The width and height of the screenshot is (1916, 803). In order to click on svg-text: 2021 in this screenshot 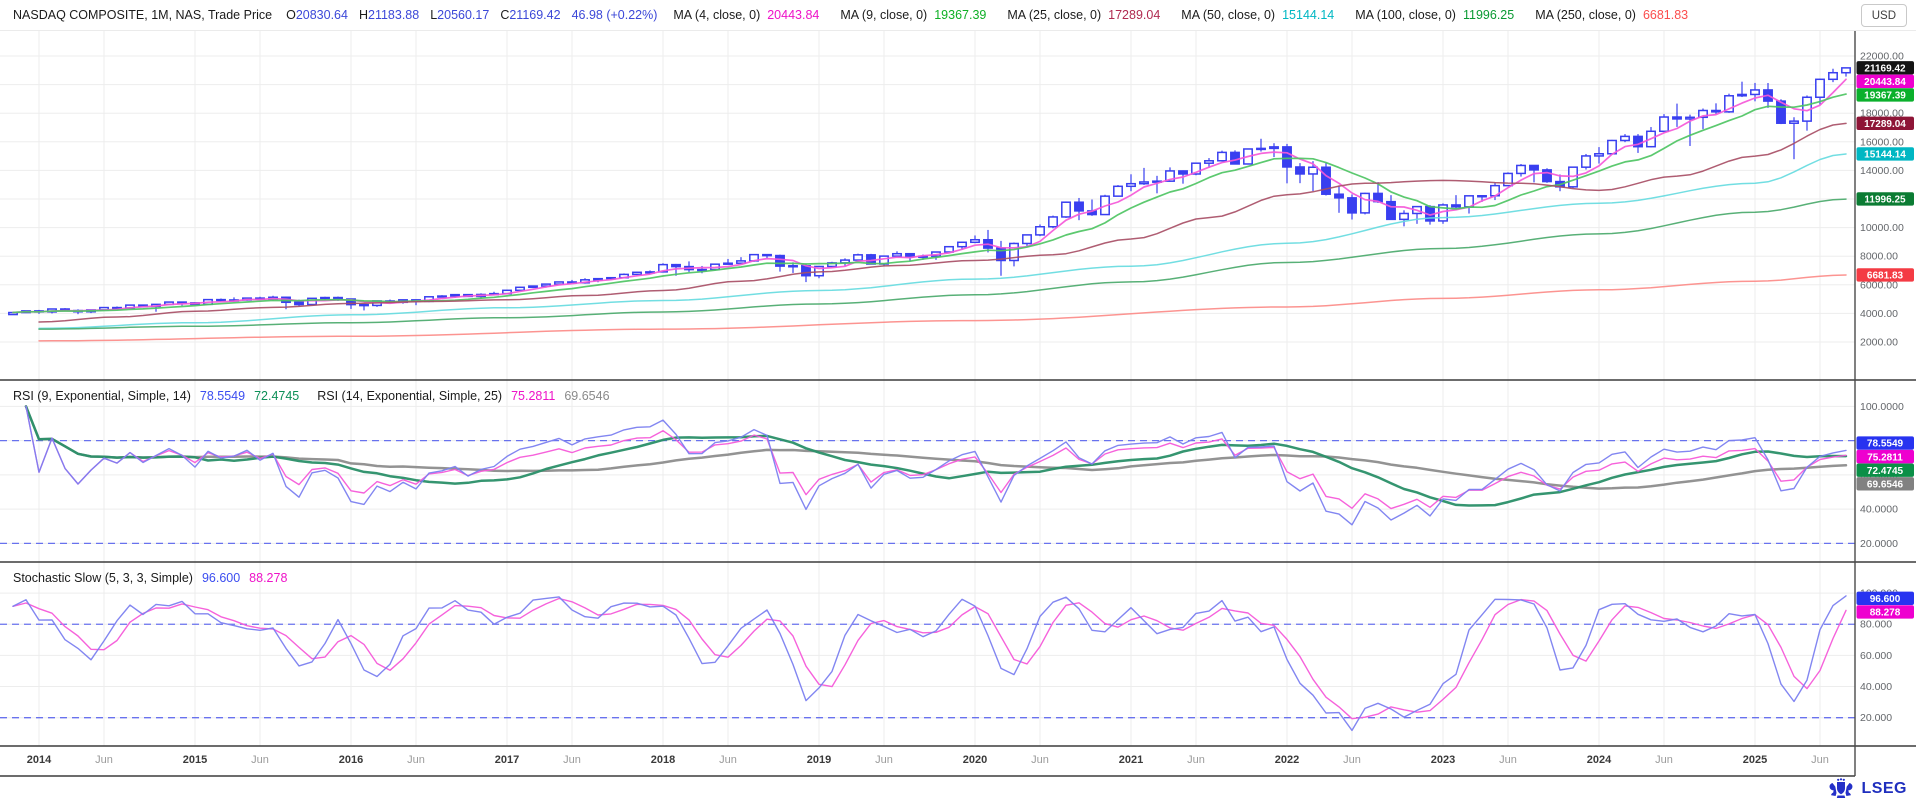, I will do `click(1131, 760)`.